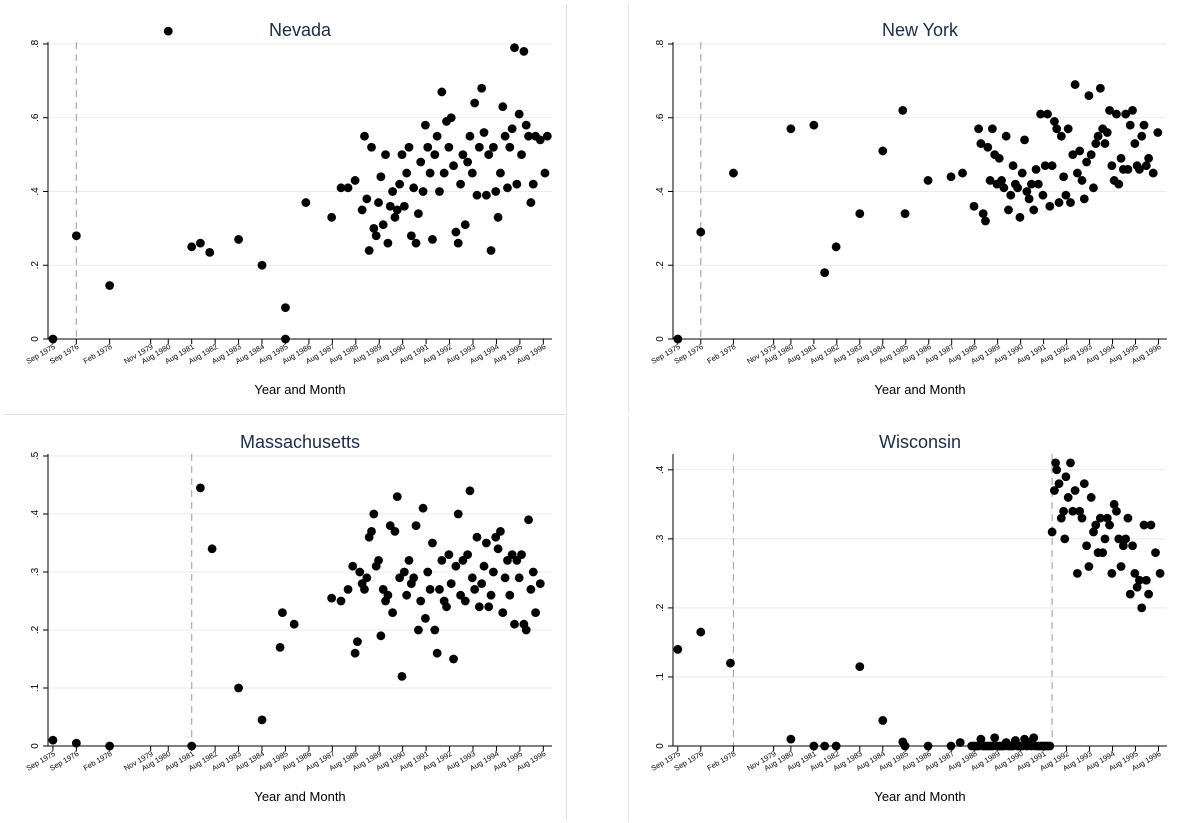 Image resolution: width=1183 pixels, height=823 pixels. I want to click on chart-title: Wisconsin, so click(920, 442).